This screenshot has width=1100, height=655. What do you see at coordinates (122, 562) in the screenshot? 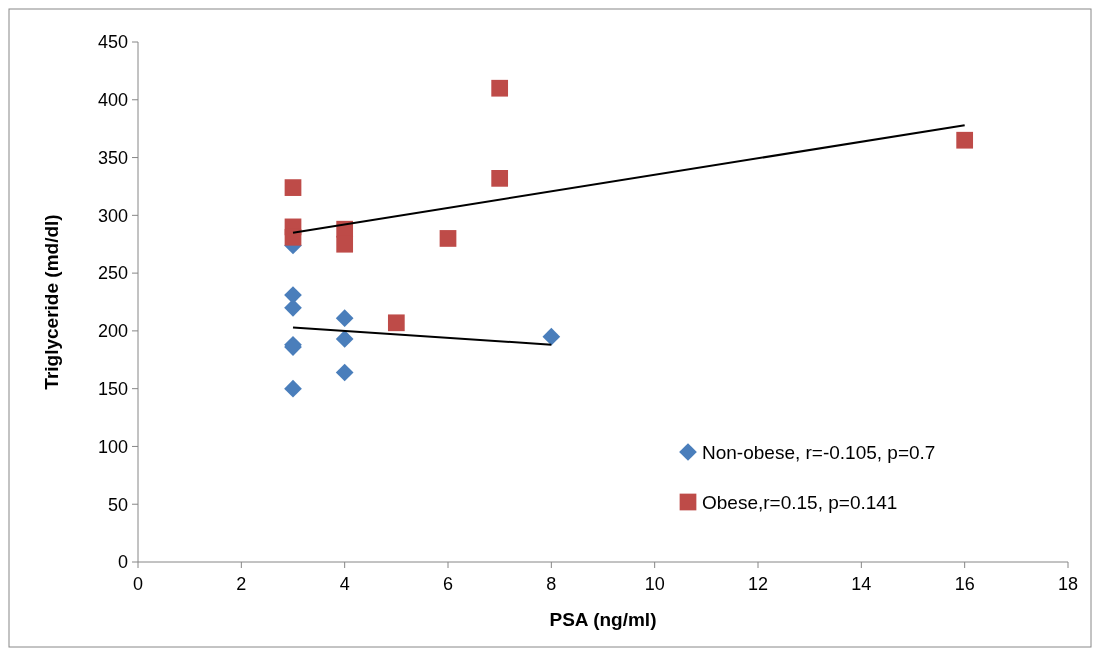
I see `y-tick-label: 0` at bounding box center [122, 562].